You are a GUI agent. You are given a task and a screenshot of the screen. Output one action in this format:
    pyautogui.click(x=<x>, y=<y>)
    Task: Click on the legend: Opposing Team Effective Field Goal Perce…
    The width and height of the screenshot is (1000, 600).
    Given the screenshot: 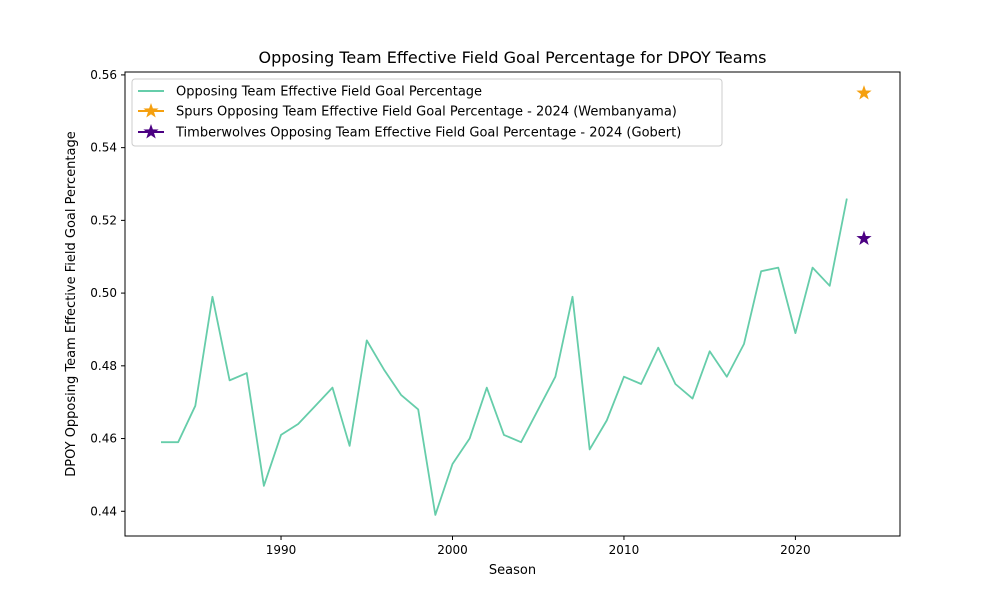 What is the action you would take?
    pyautogui.click(x=427, y=112)
    